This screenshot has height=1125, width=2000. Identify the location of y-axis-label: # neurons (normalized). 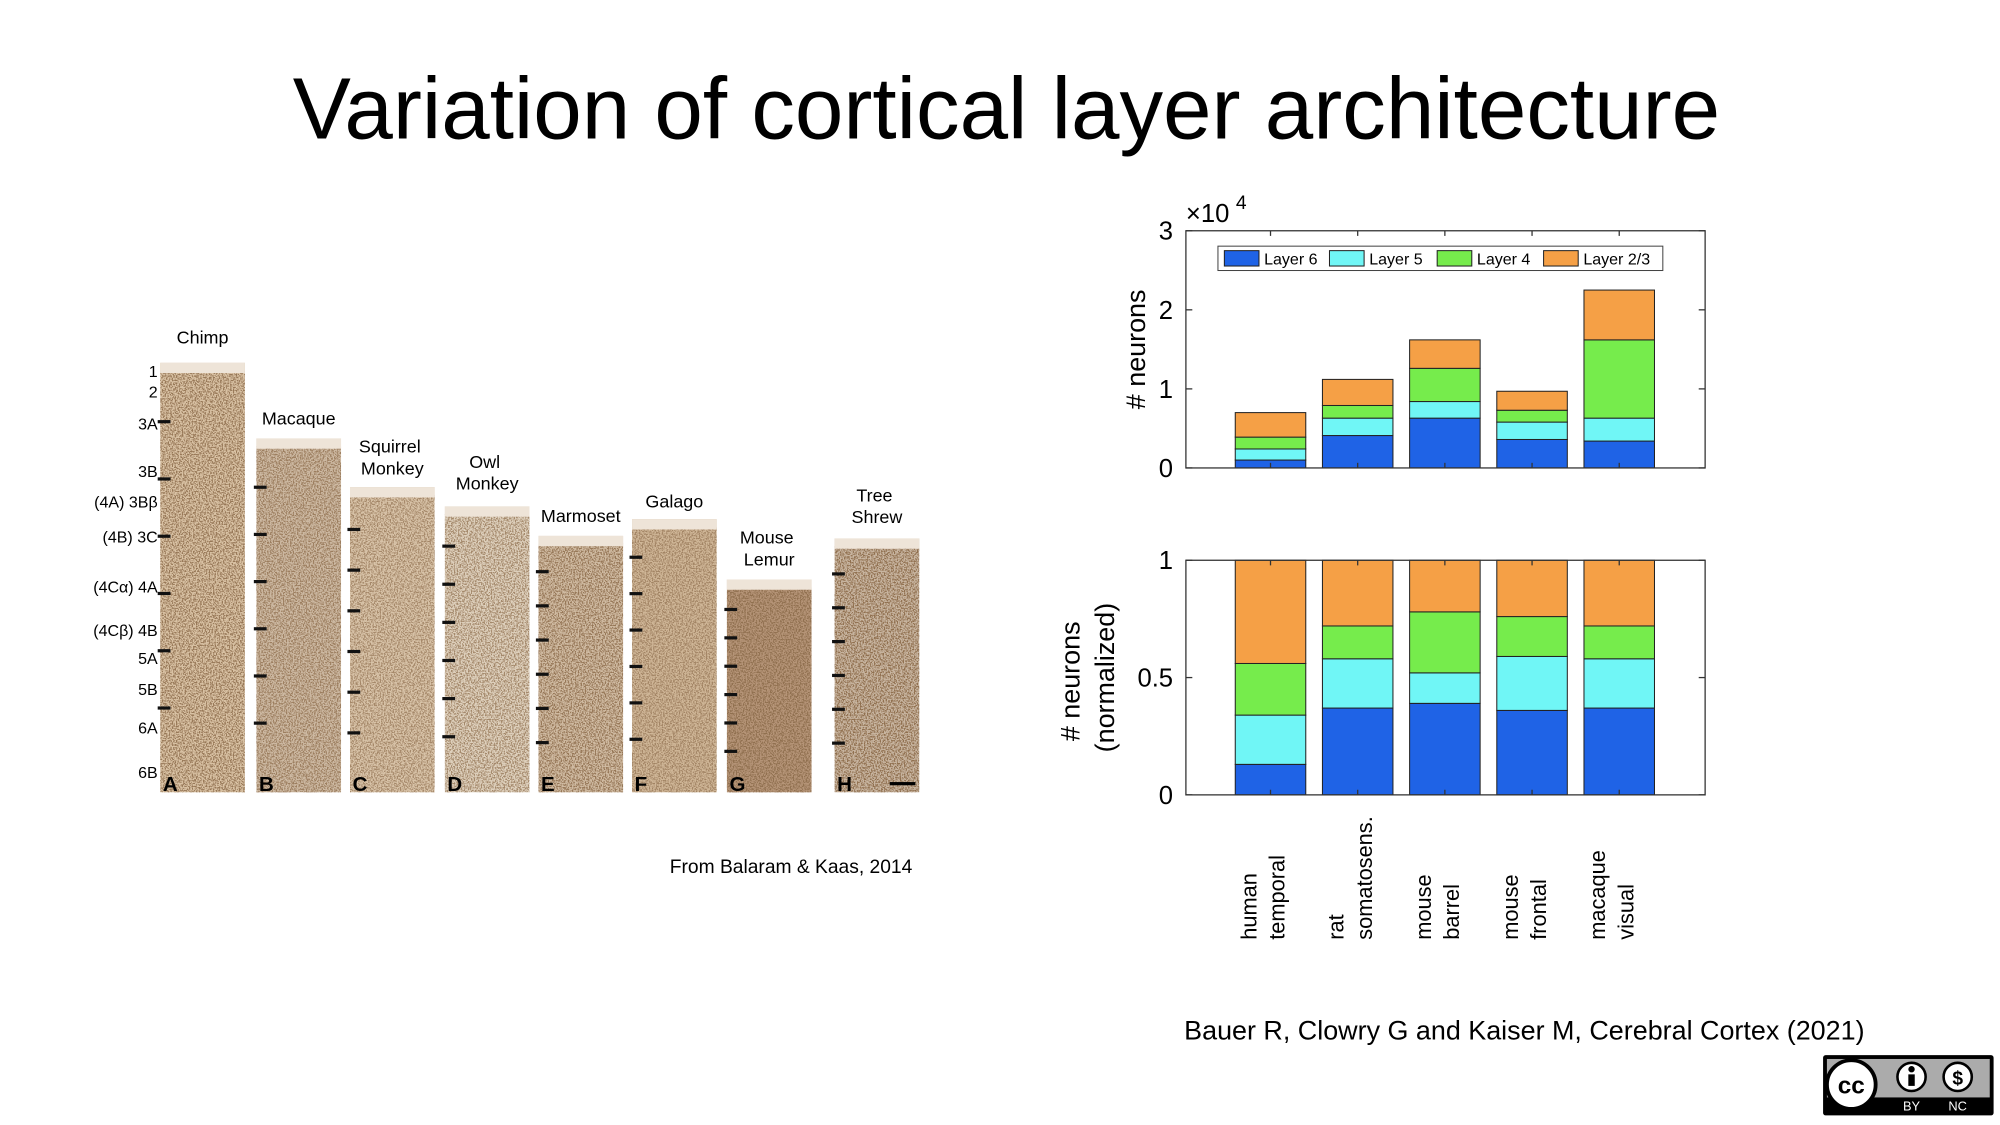
(1087, 678).